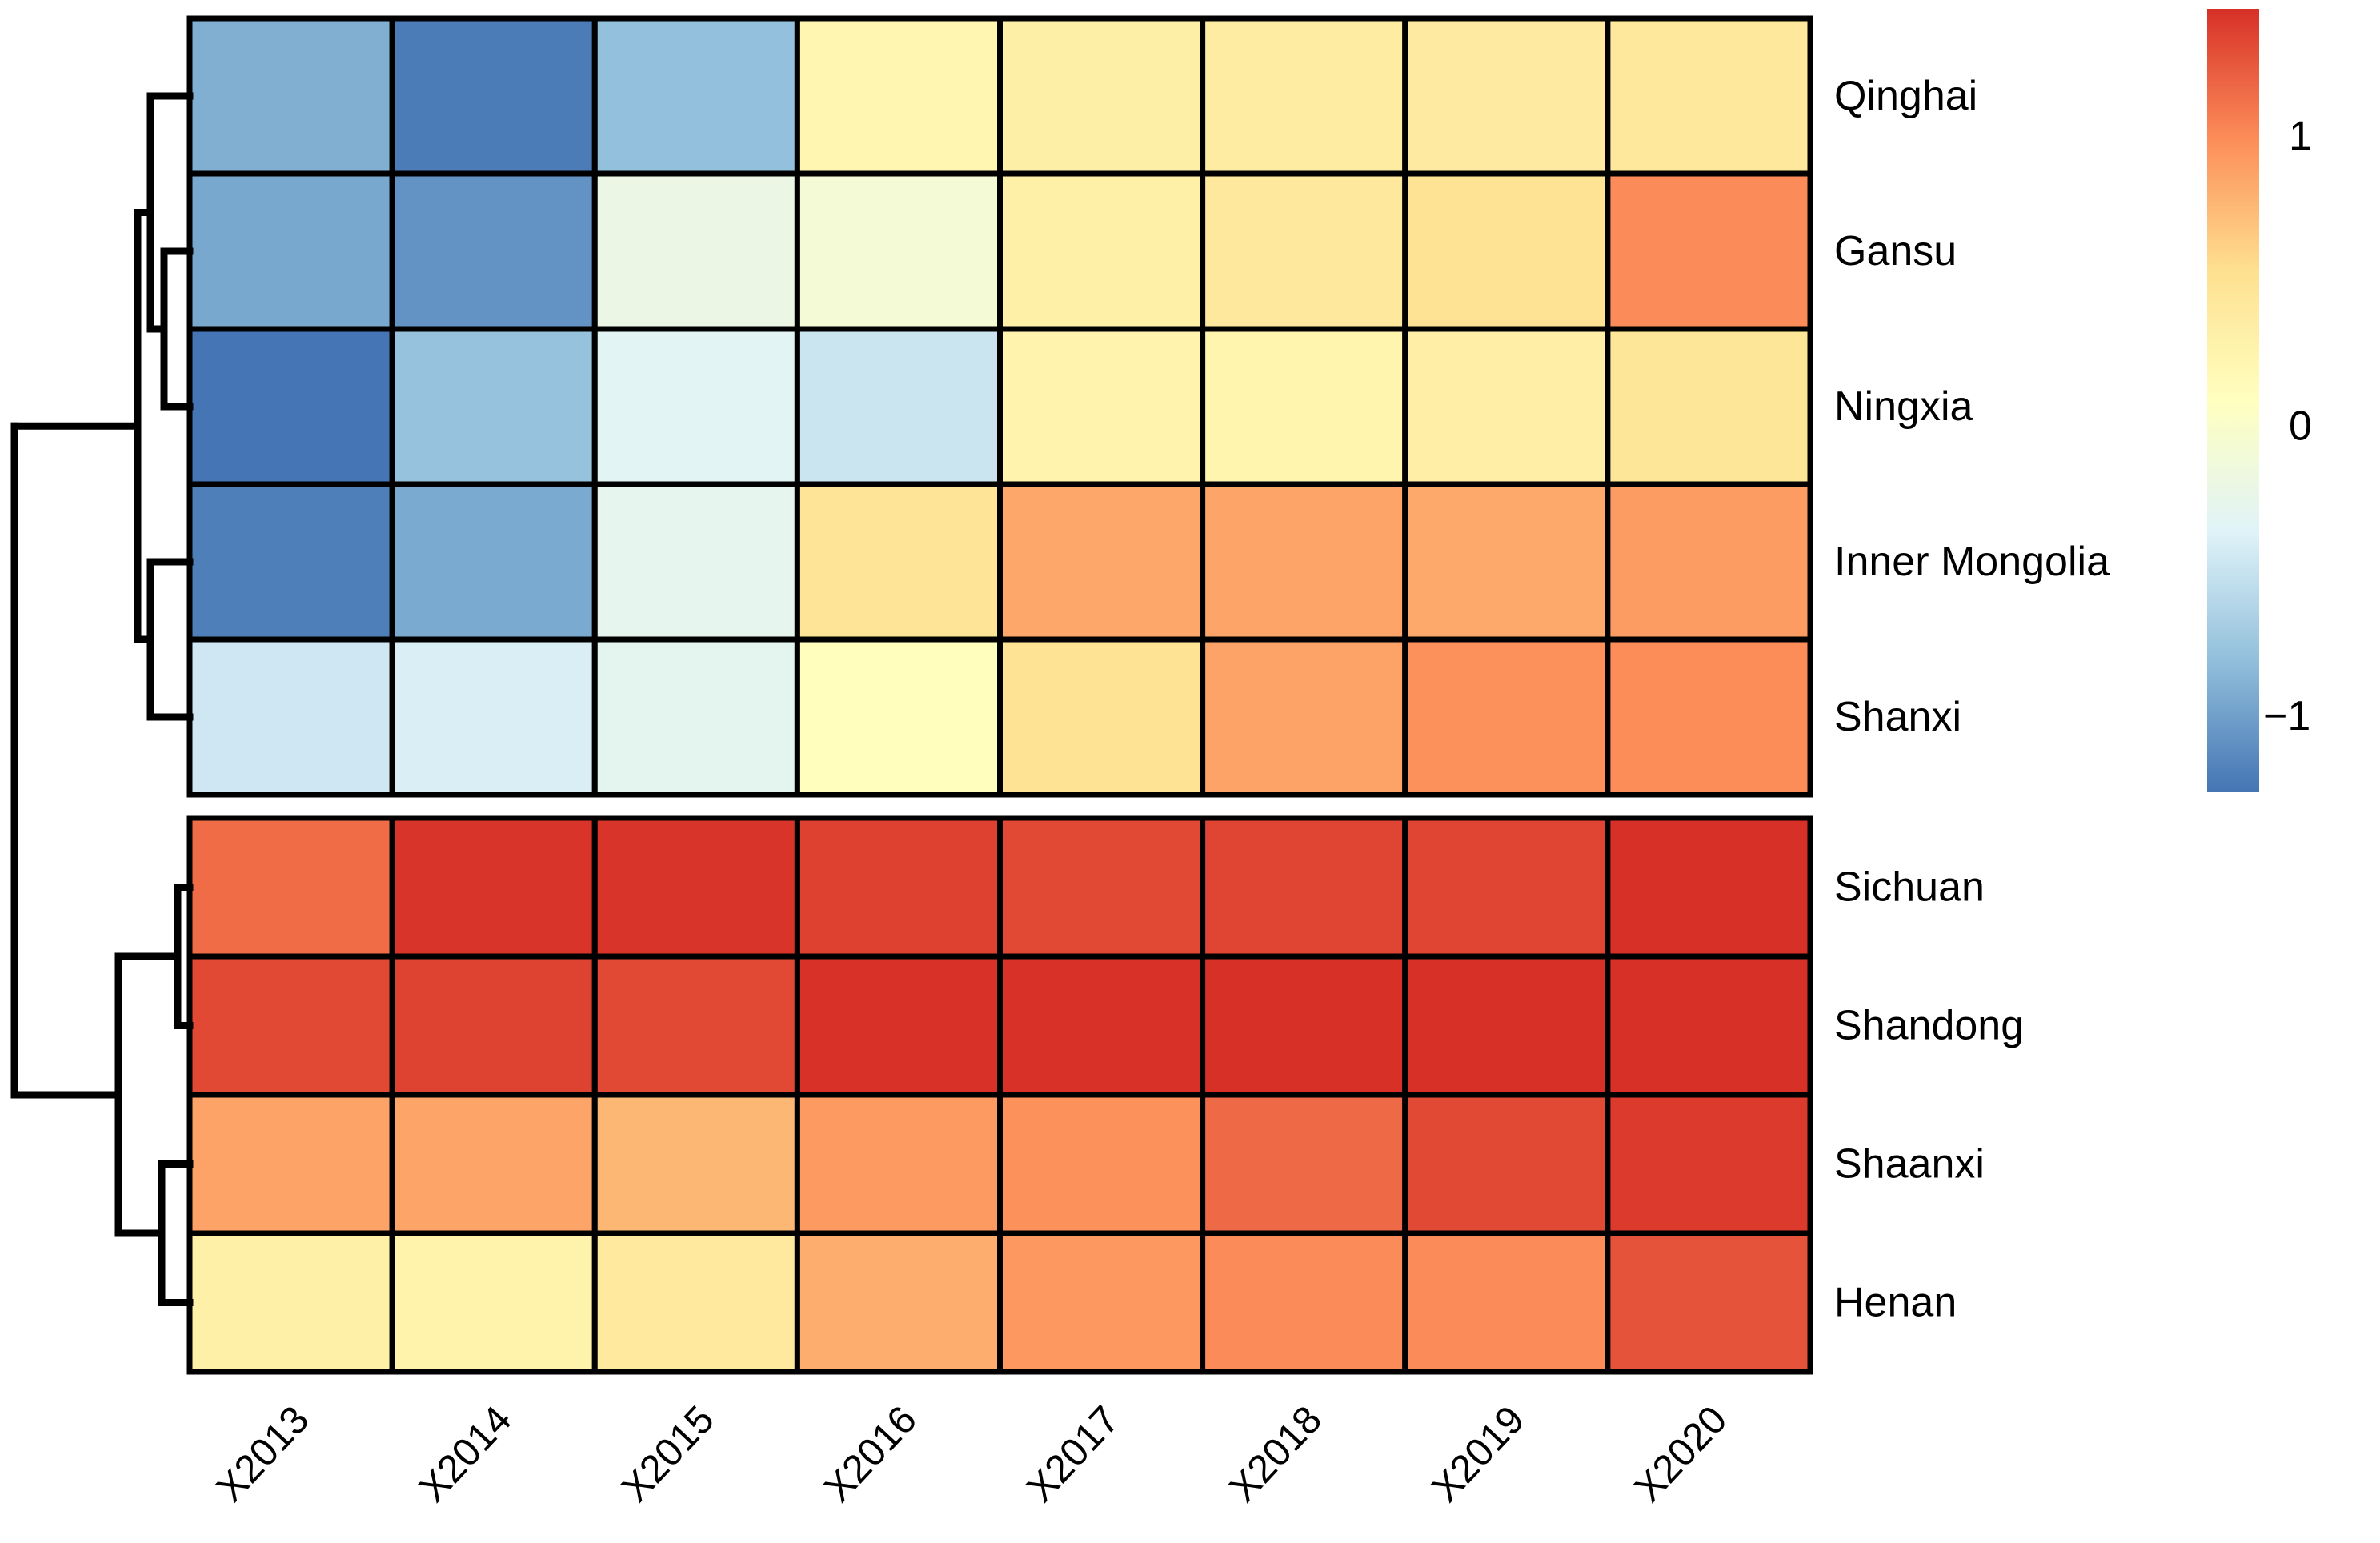 The image size is (2380, 1543). What do you see at coordinates (1897, 717) in the screenshot?
I see `row-label: Shanxi` at bounding box center [1897, 717].